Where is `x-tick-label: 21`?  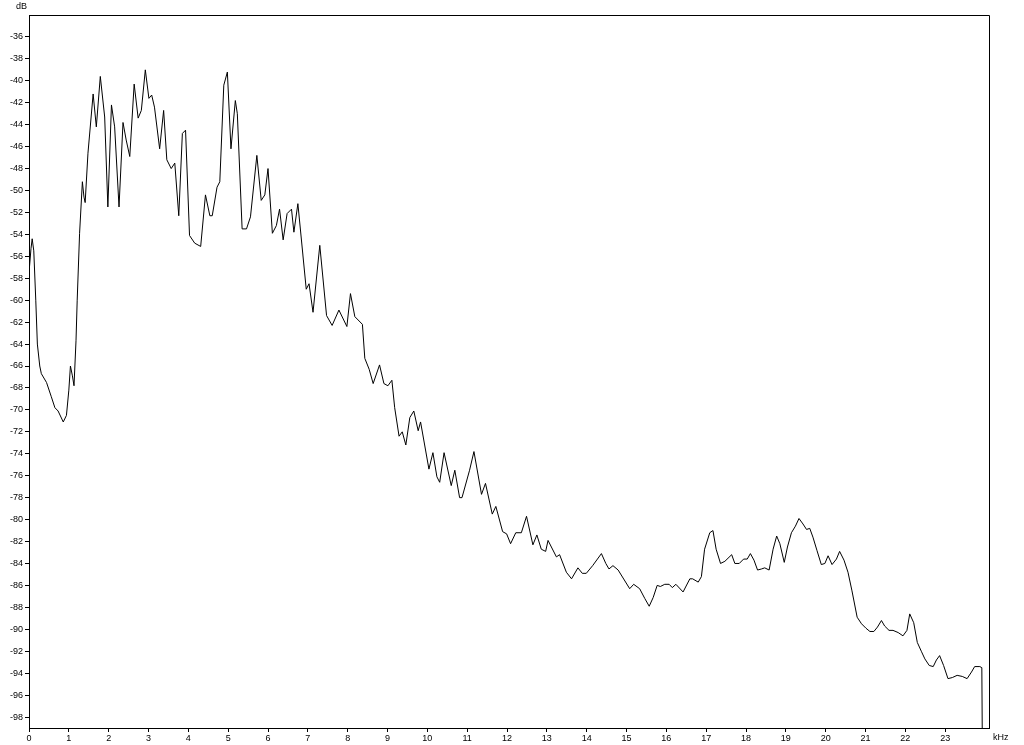
x-tick-label: 21 is located at coordinates (865, 737).